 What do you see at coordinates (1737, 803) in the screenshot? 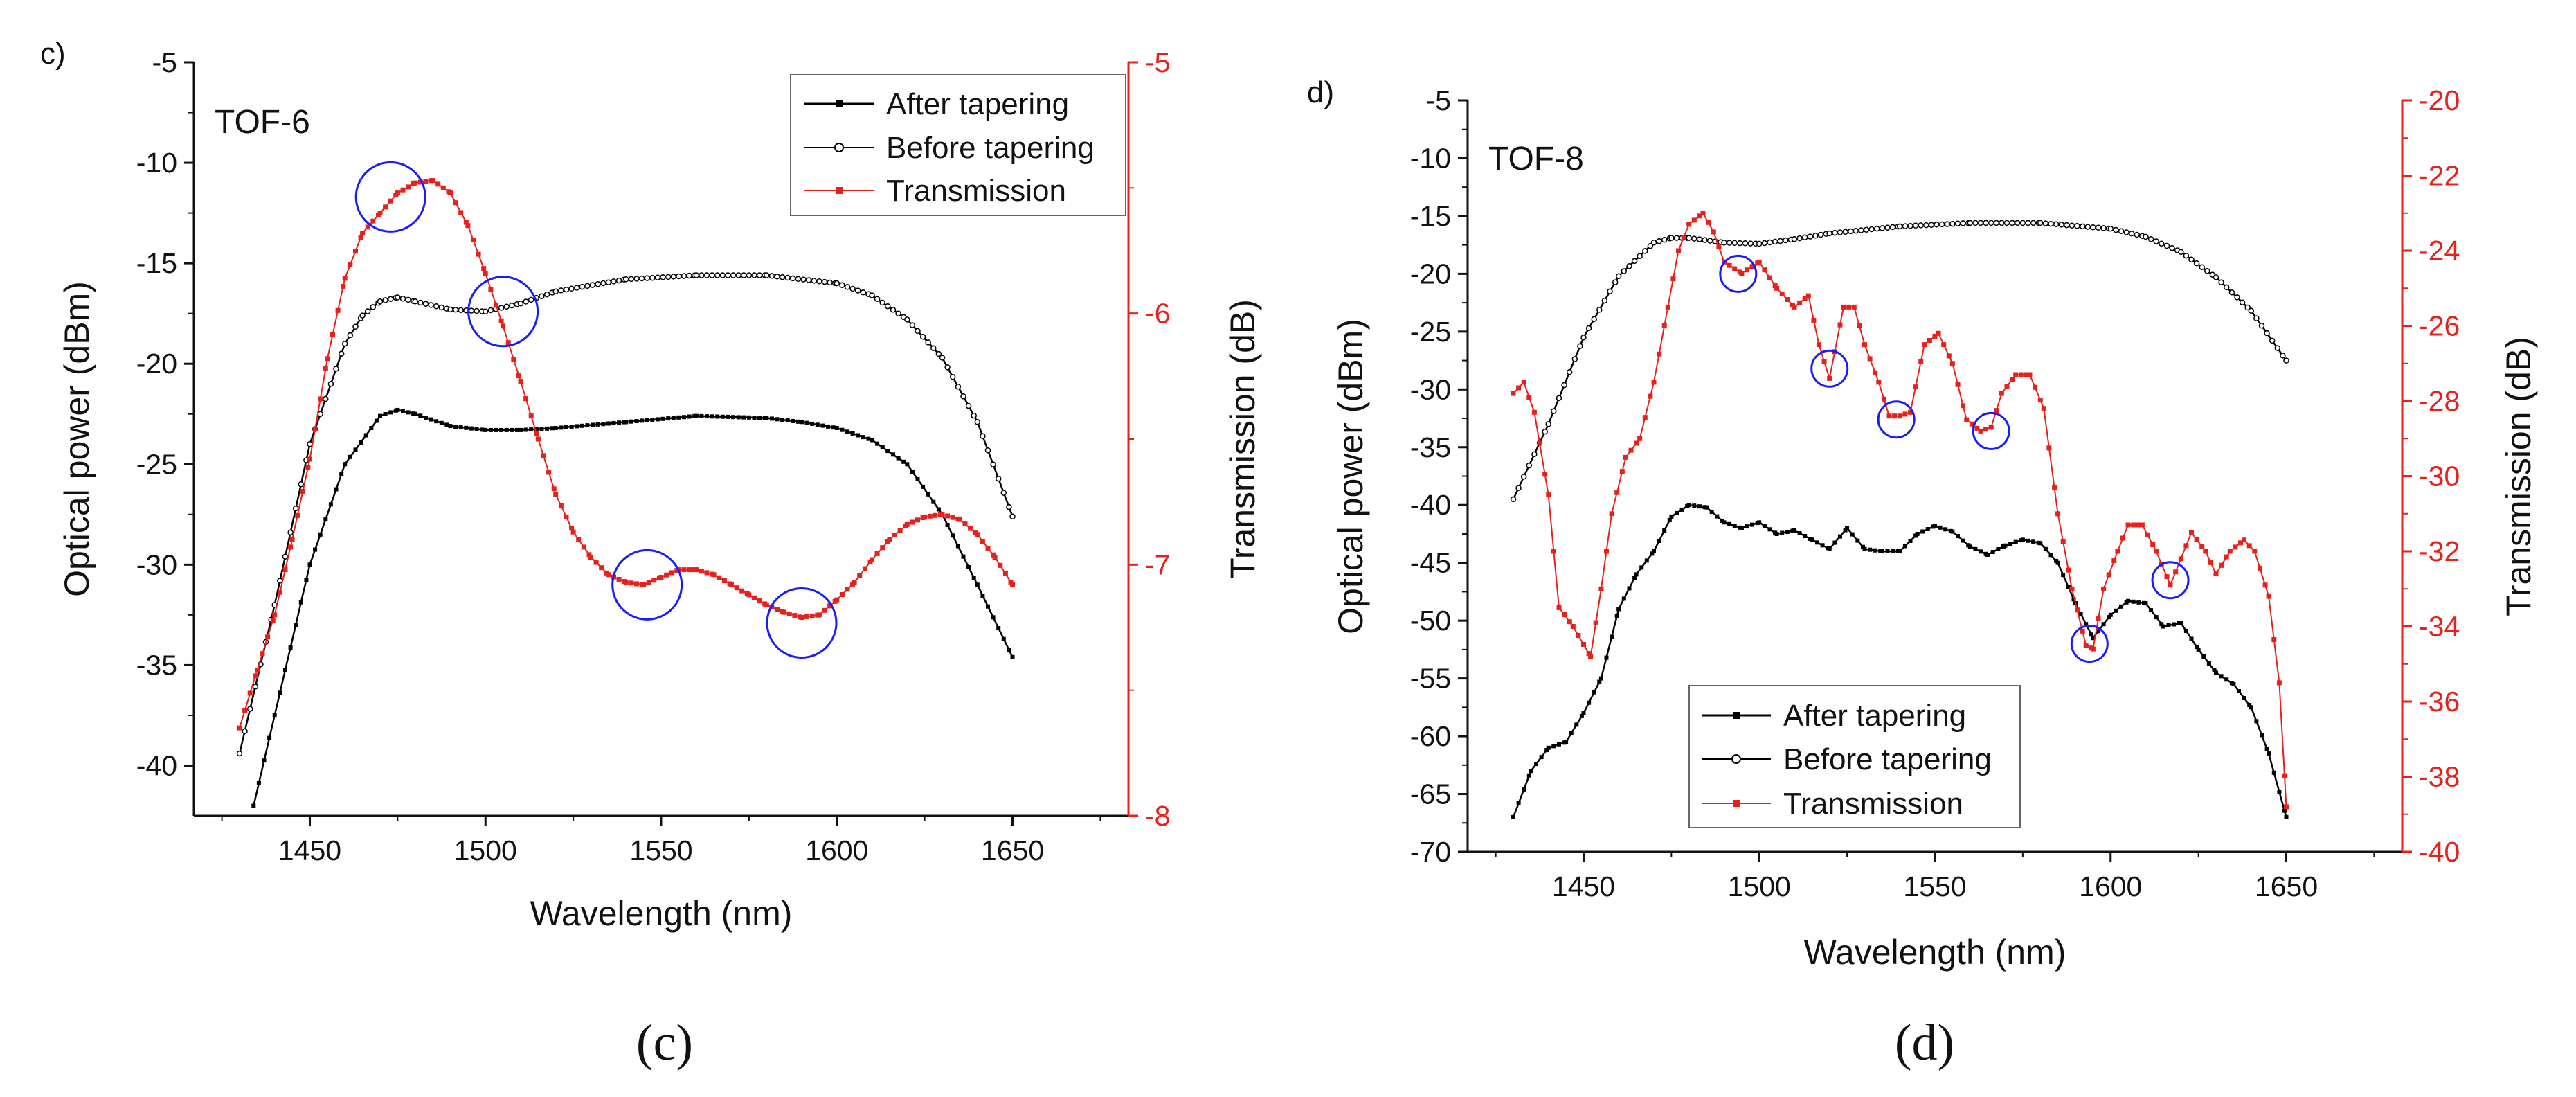
I see `panel-d-legend-marker-transmission` at bounding box center [1737, 803].